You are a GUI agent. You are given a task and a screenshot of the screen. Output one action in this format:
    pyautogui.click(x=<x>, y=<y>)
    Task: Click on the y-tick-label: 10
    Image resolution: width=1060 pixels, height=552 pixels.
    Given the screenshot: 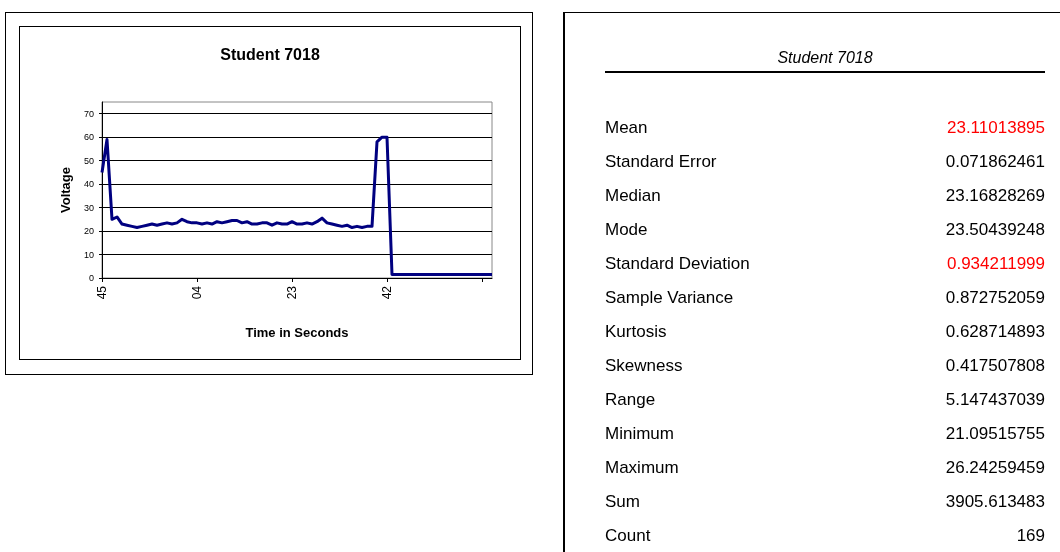 What is the action you would take?
    pyautogui.click(x=88, y=254)
    